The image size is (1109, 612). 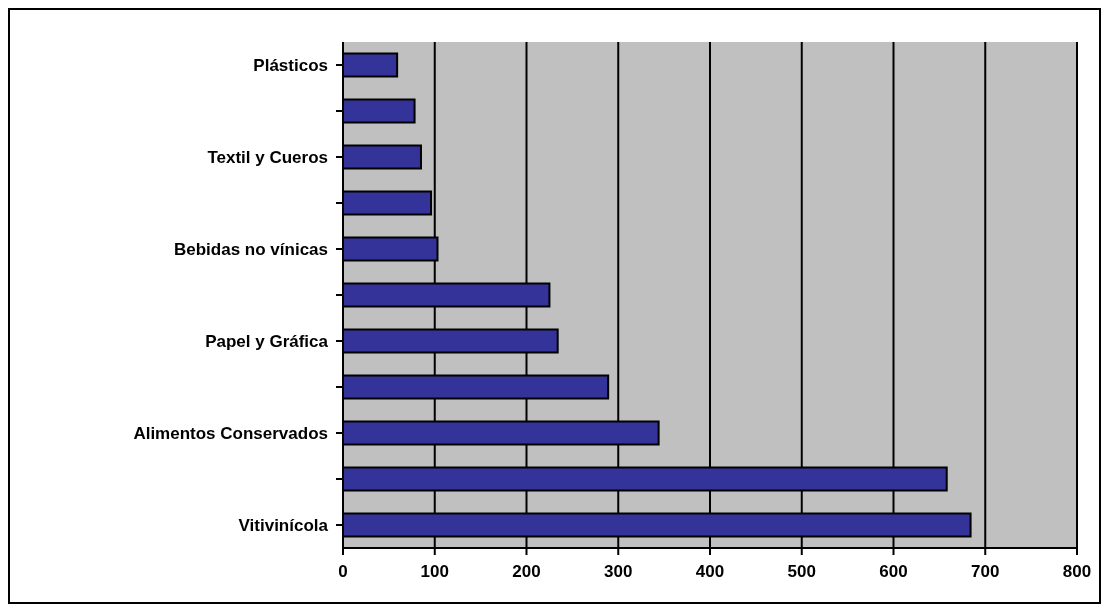 I want to click on x-tick-label: 400, so click(x=710, y=572).